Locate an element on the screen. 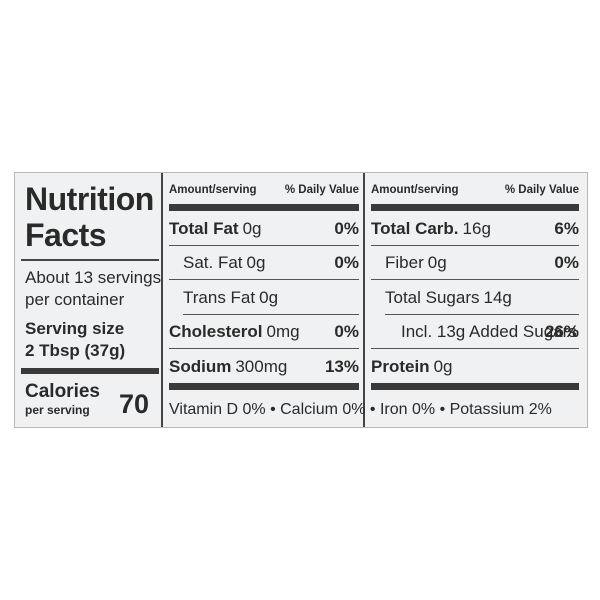 This screenshot has height=600, width=600. daily-value: 6% is located at coordinates (566, 228).